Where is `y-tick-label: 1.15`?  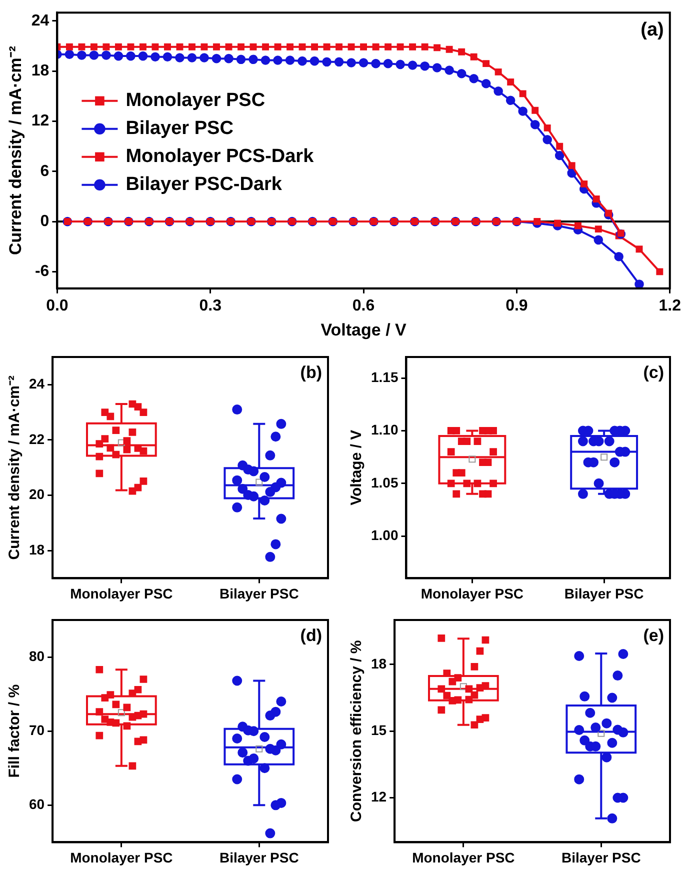 y-tick-label: 1.15 is located at coordinates (384, 376).